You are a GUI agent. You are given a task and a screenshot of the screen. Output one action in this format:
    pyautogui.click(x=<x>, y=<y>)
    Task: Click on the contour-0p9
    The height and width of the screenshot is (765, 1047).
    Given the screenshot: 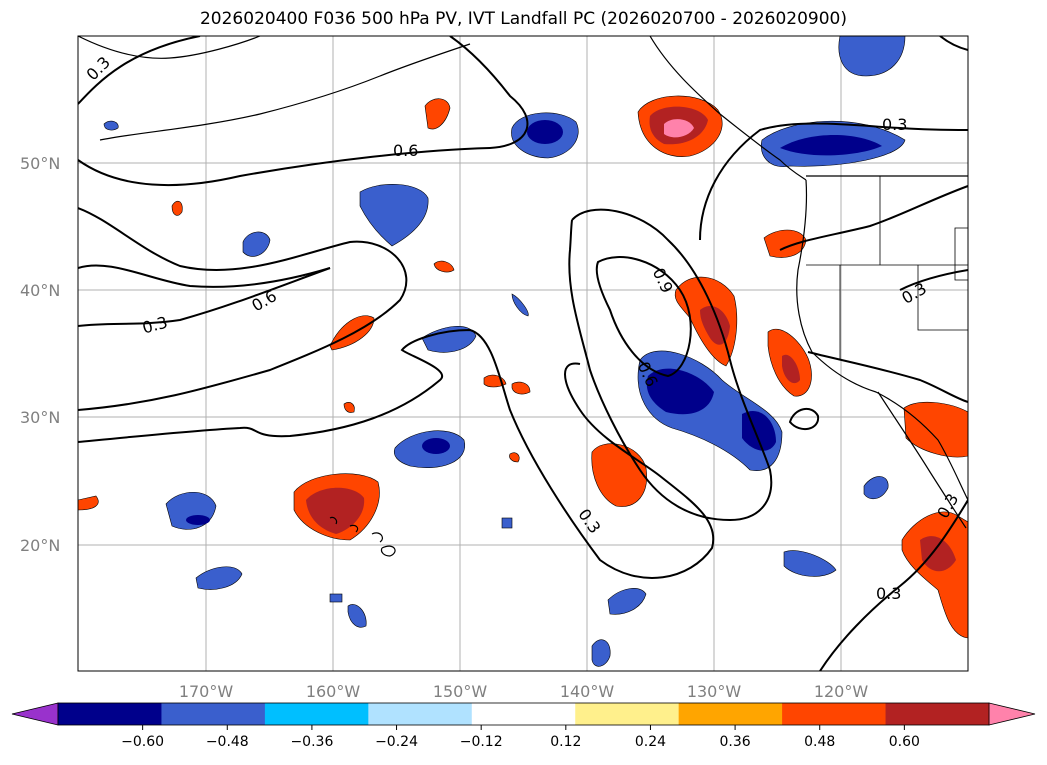 What is the action you would take?
    pyautogui.click(x=643, y=317)
    